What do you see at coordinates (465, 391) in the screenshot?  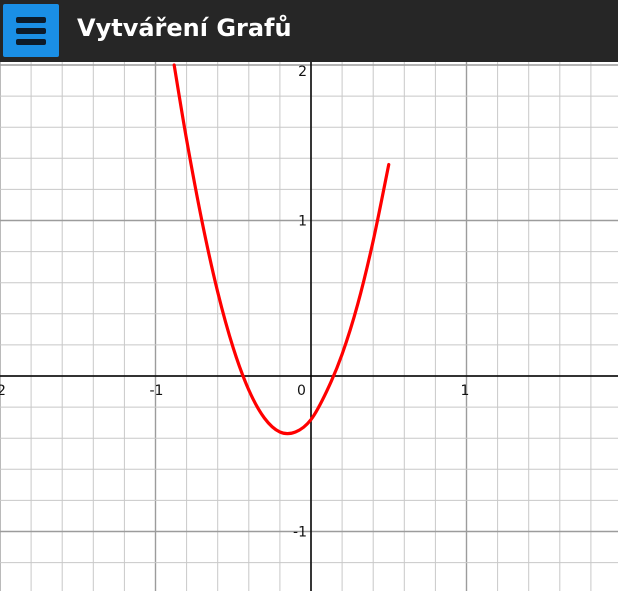 I see `x-tick-label: 1` at bounding box center [465, 391].